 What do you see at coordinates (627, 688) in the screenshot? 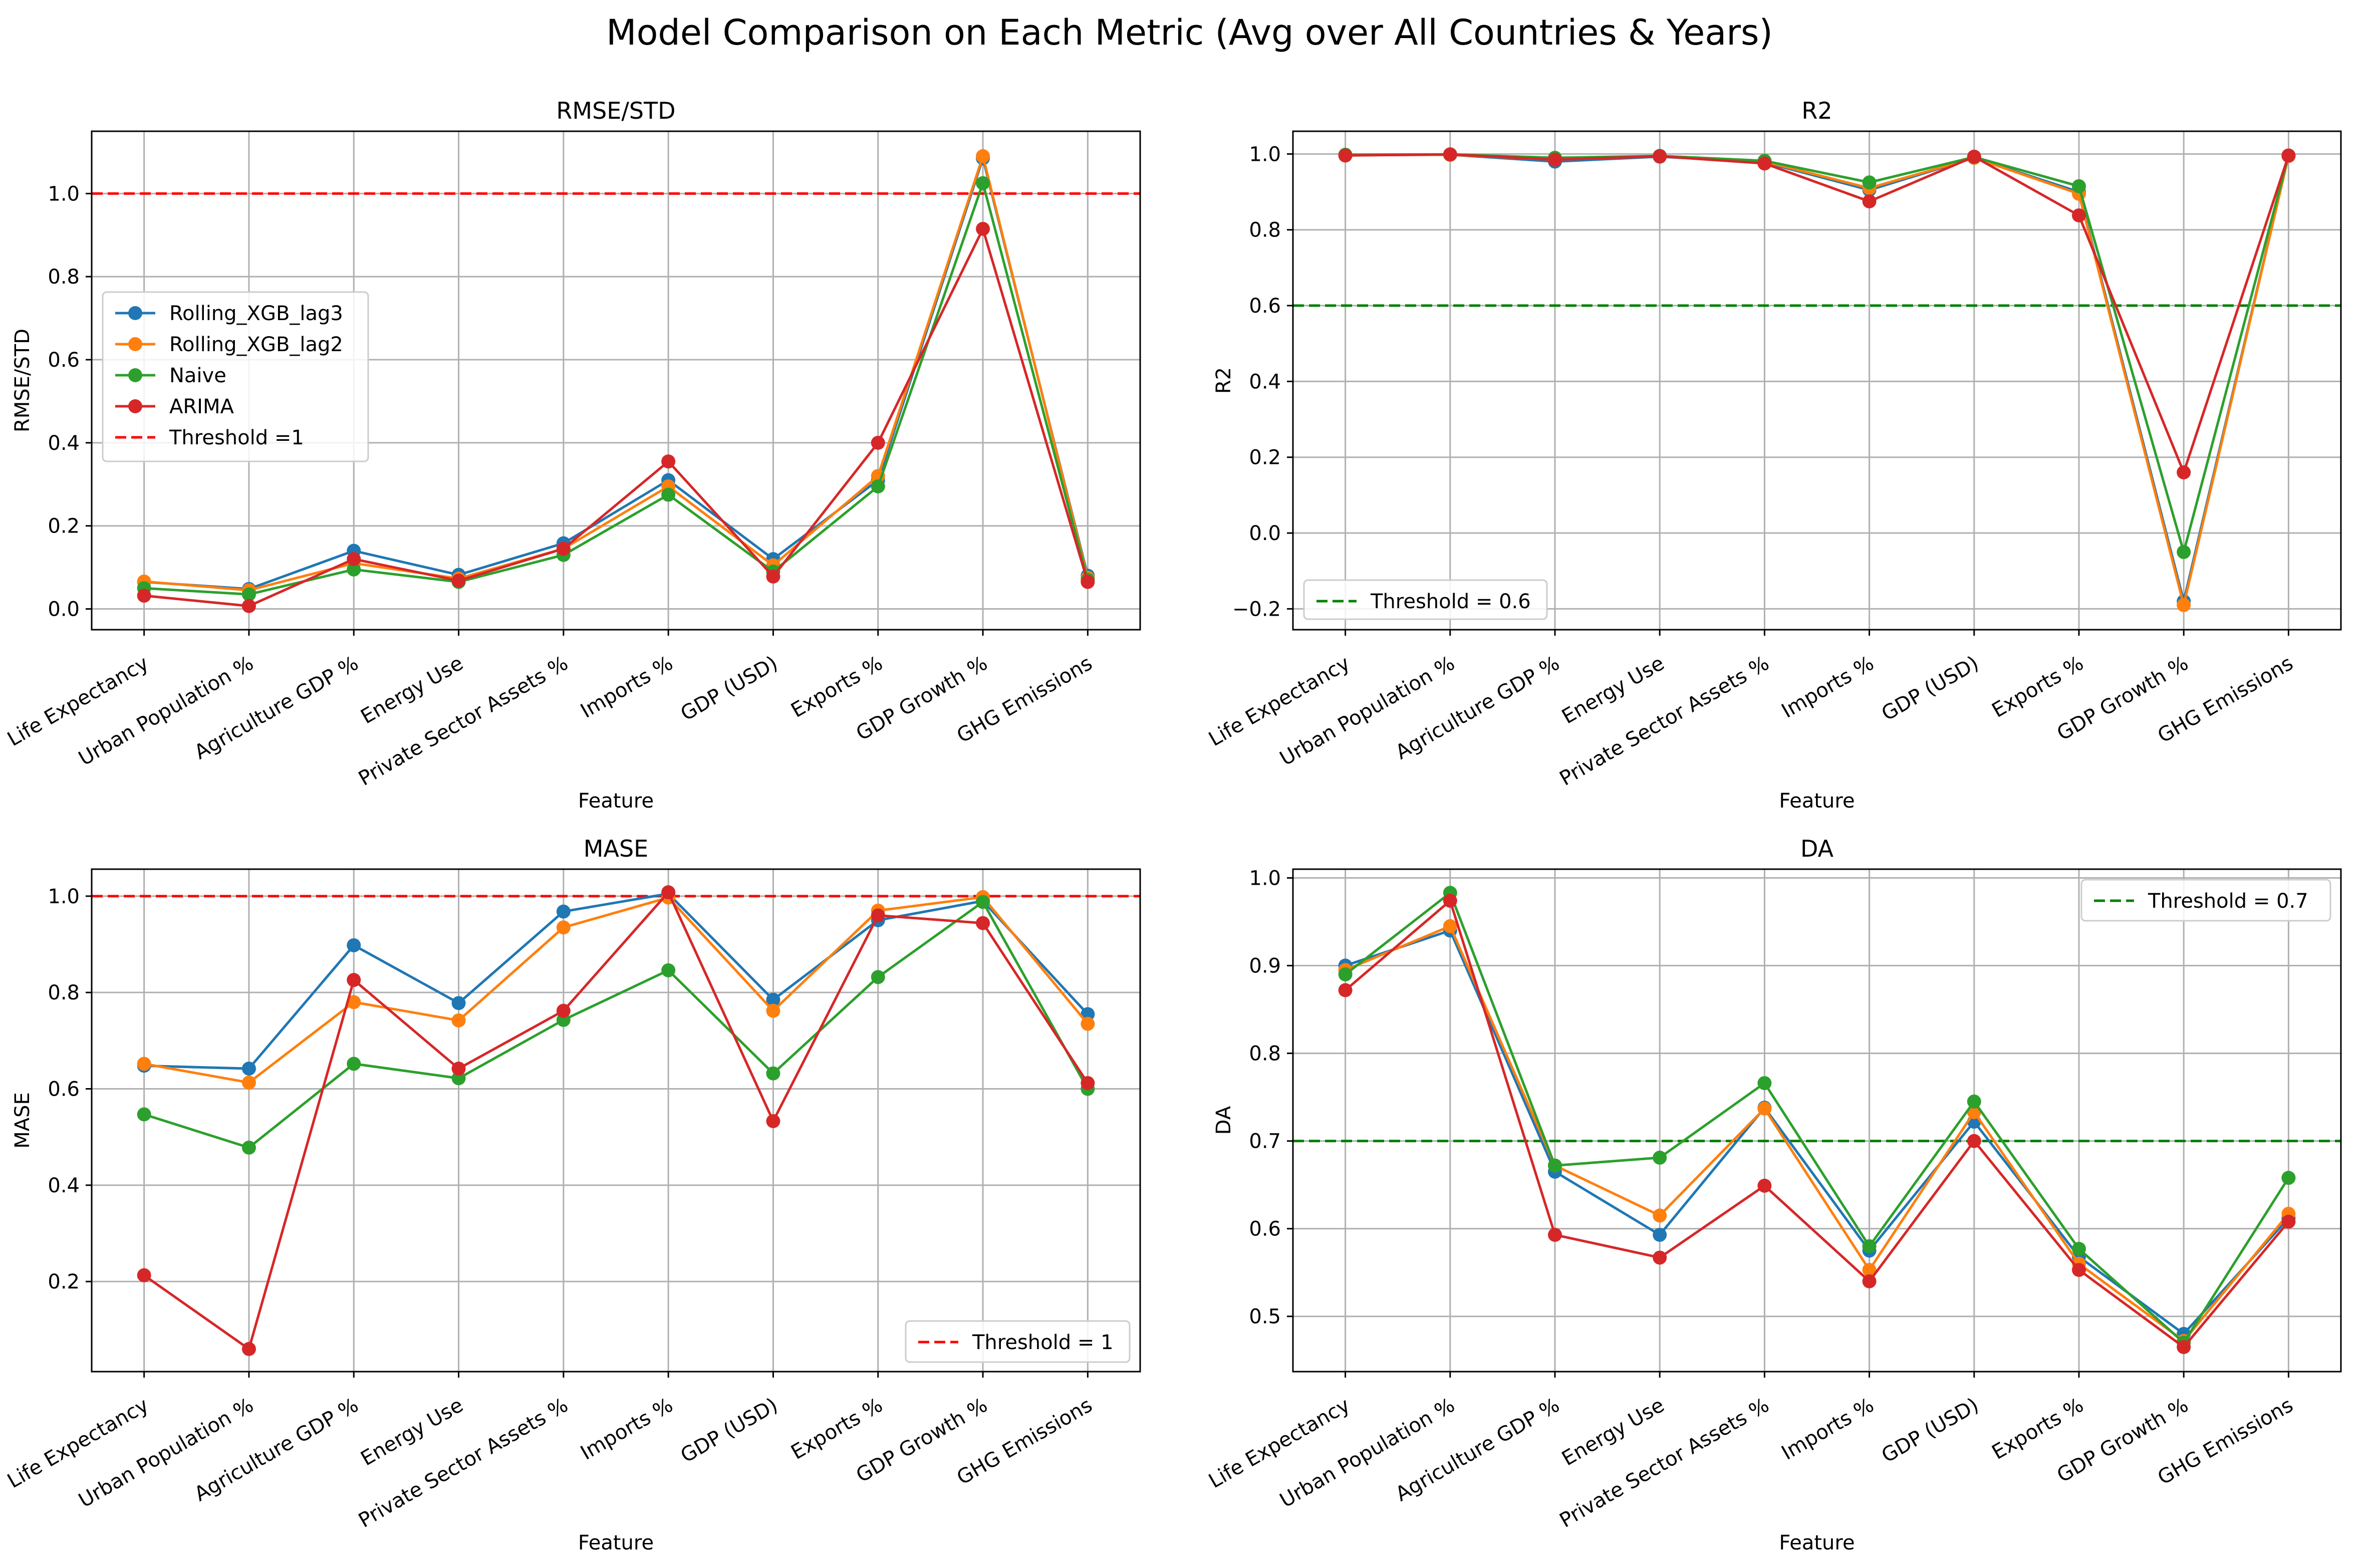
I see `rmse-std-xtick-label: Imports %` at bounding box center [627, 688].